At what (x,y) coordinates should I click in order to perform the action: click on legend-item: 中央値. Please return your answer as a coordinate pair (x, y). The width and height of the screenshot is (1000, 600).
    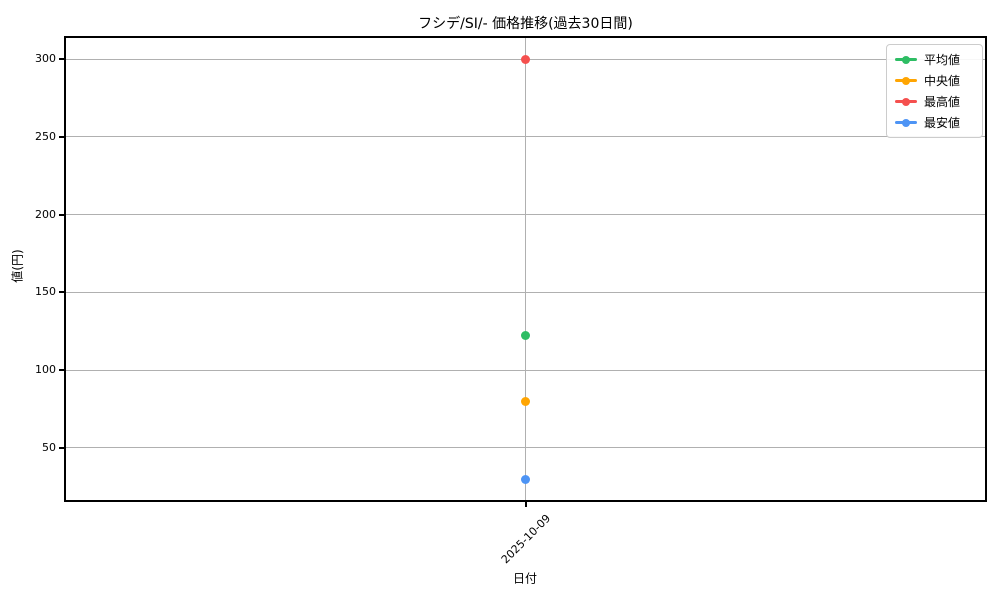
    Looking at the image, I should click on (934, 80).